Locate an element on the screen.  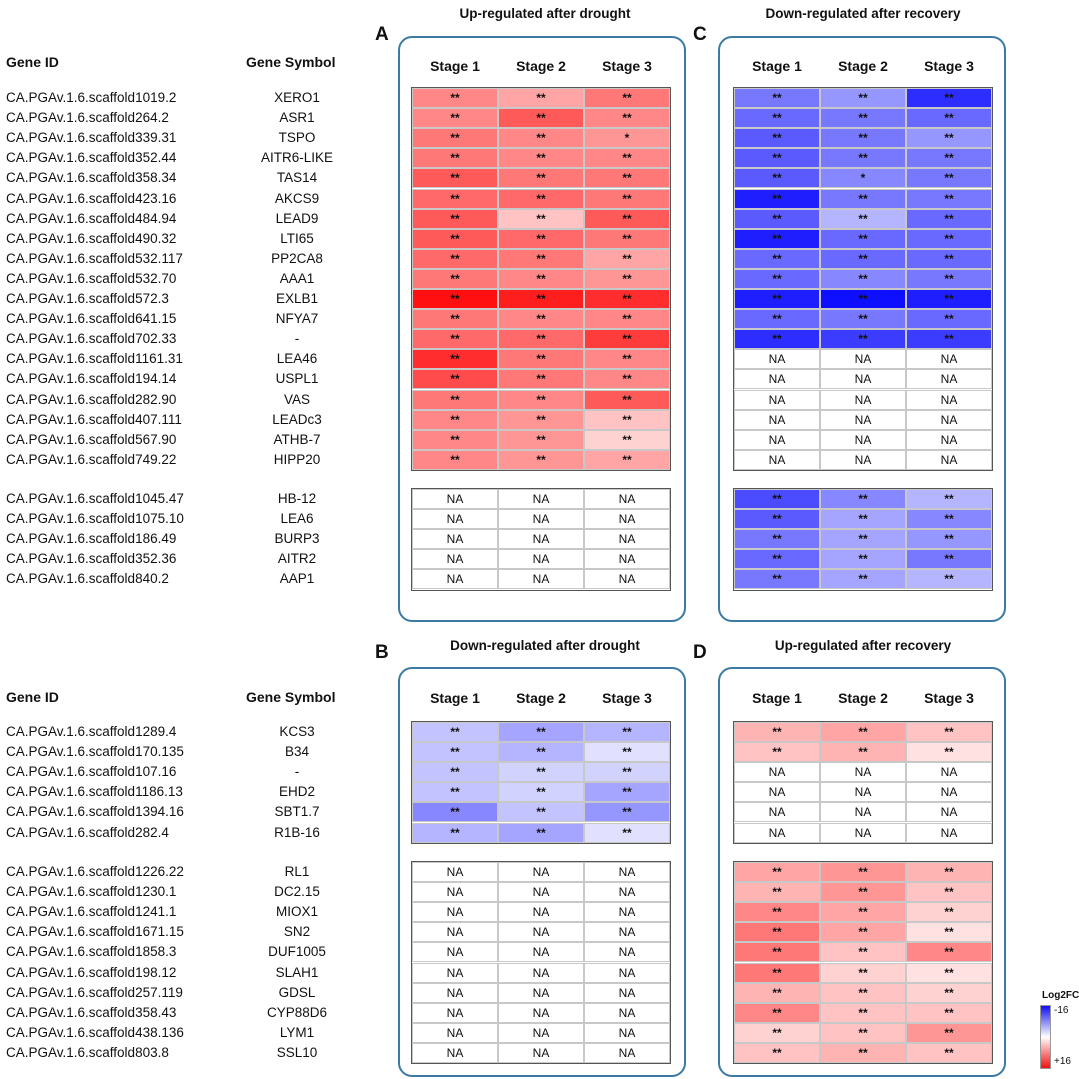
top-row-gene-id: CA.PGAv.1.6.scaffold1045.47 is located at coordinates (95, 498).